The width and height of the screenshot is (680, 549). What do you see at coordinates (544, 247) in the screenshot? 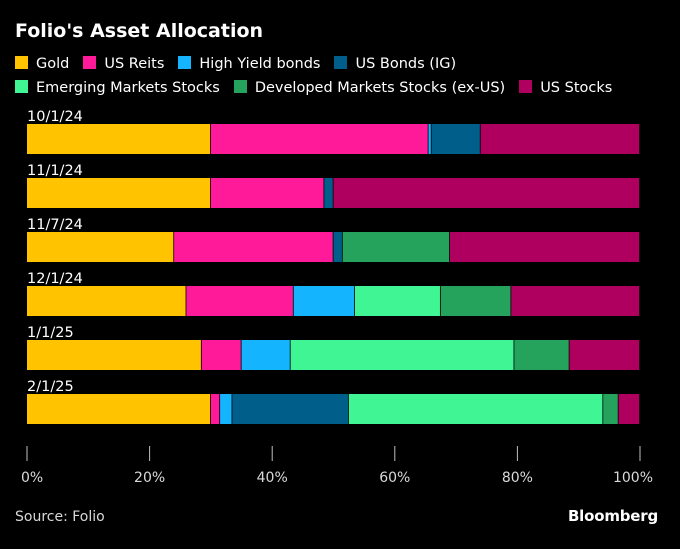
I see `bar-segment-11-7-24-us-stocks` at bounding box center [544, 247].